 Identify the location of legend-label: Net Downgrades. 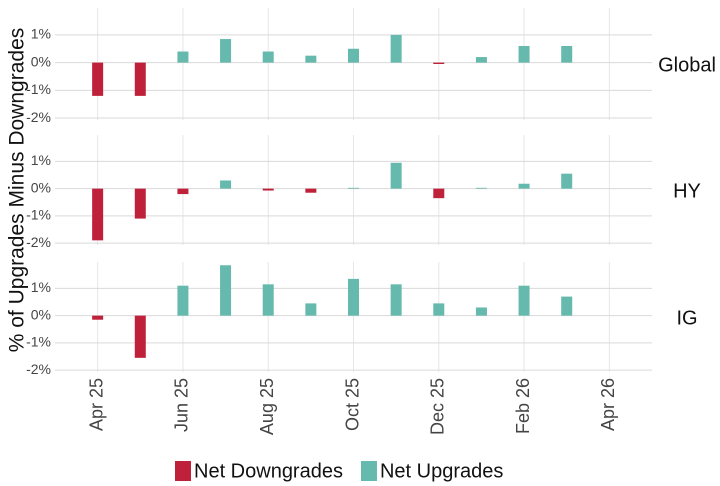
(268, 471).